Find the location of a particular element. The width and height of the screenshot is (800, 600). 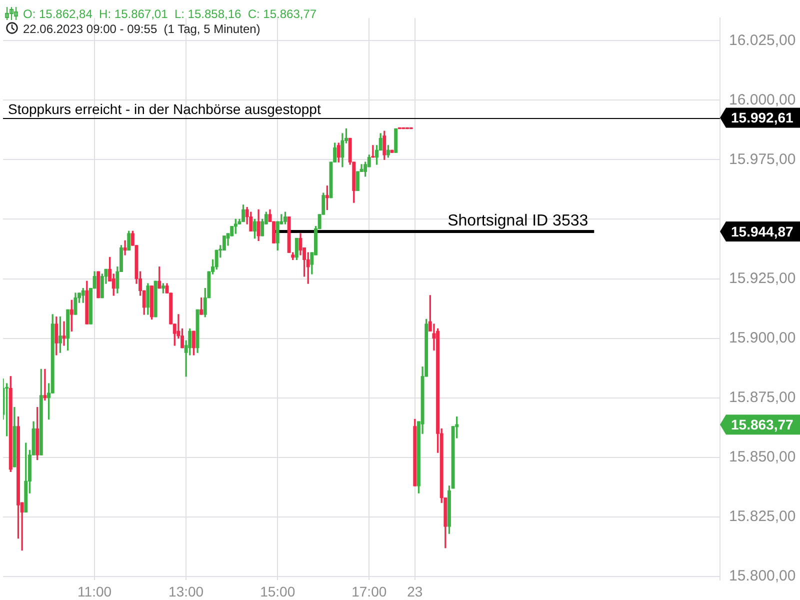

y-tick-label: 16.000,00 is located at coordinates (762, 99).